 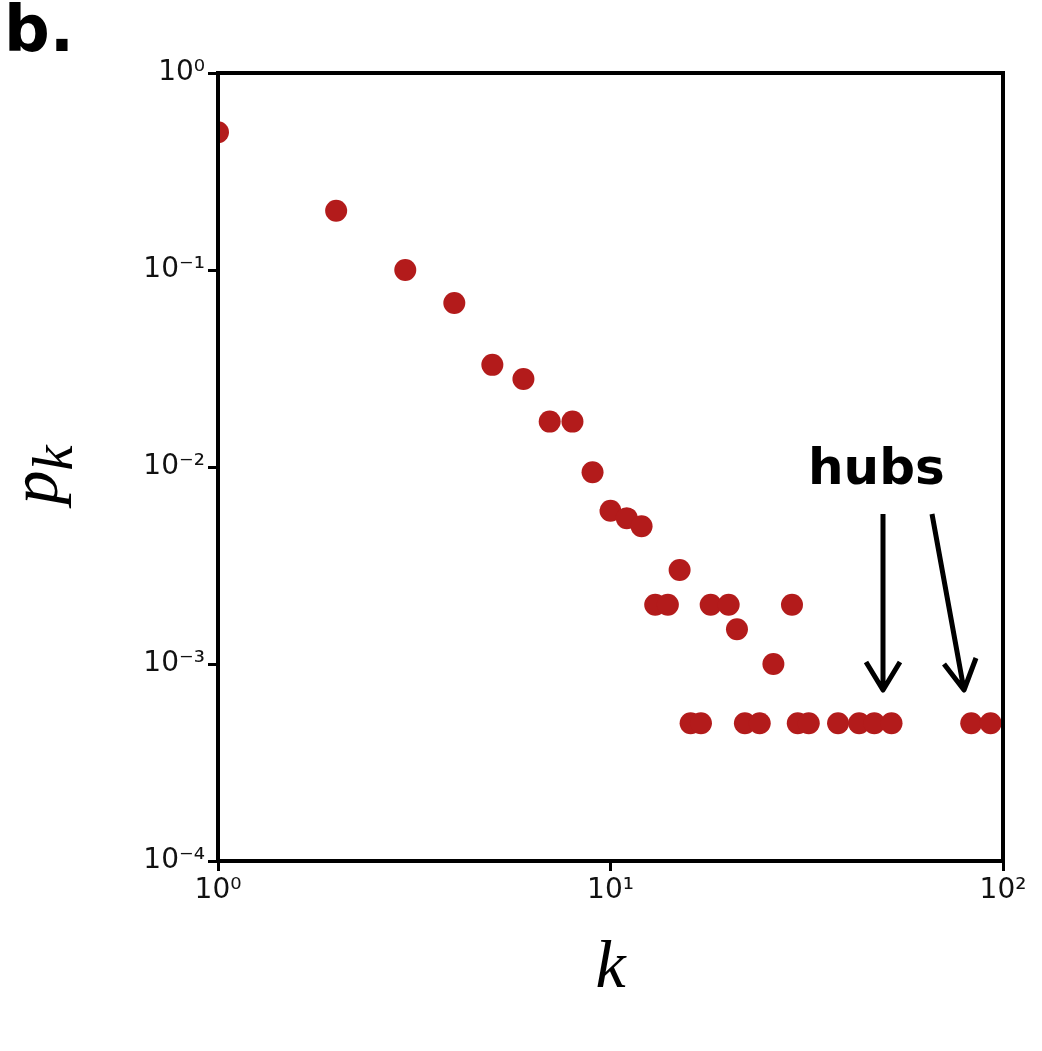 I want to click on y-tick-label: 10⁻¹, so click(x=174, y=268).